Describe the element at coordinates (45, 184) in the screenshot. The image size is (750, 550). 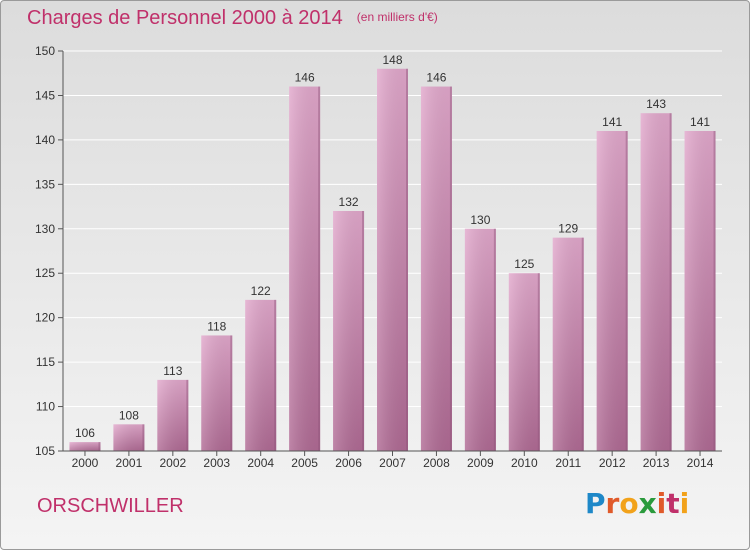
I see `y-tick-label: 135` at that location.